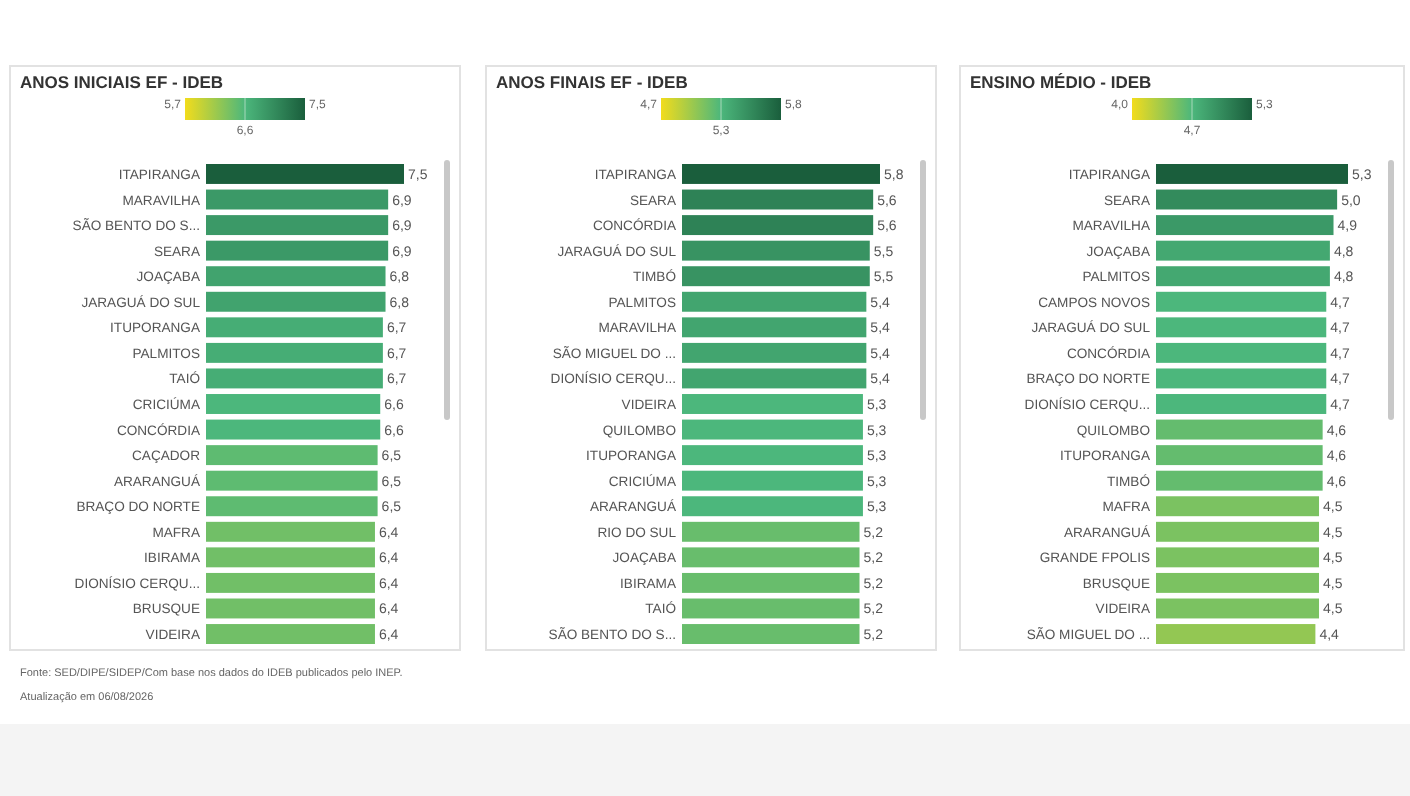 This screenshot has height=796, width=1410. I want to click on chart-title: ANOS INICIAIS EF - IDEB, so click(122, 82).